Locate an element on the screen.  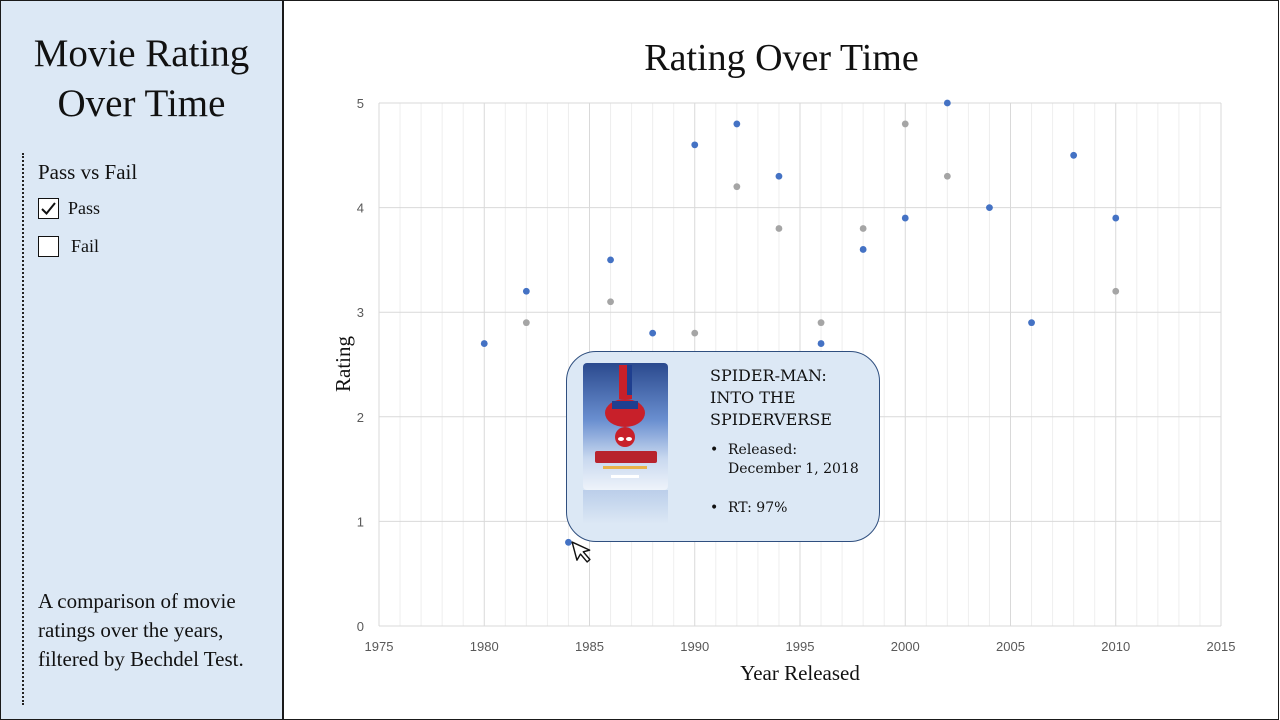
filter-pass-checkbox: Pass is located at coordinates (69, 208).